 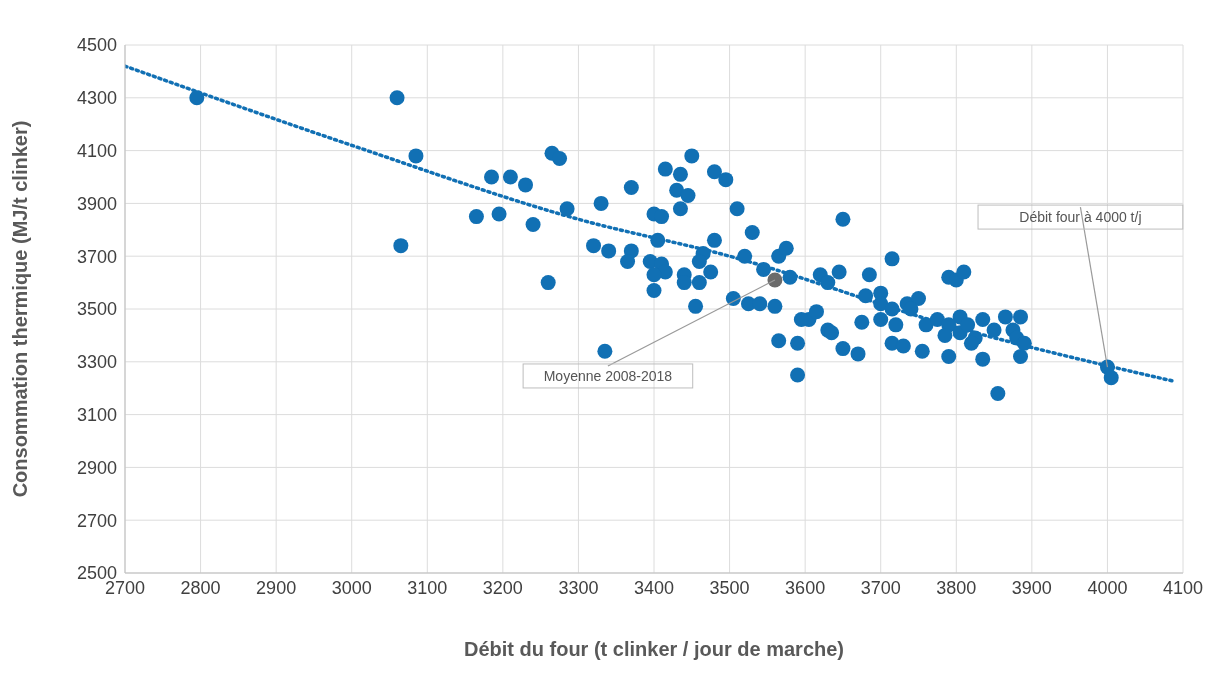 What do you see at coordinates (502, 587) in the screenshot?
I see `x-tick-label: 3200` at bounding box center [502, 587].